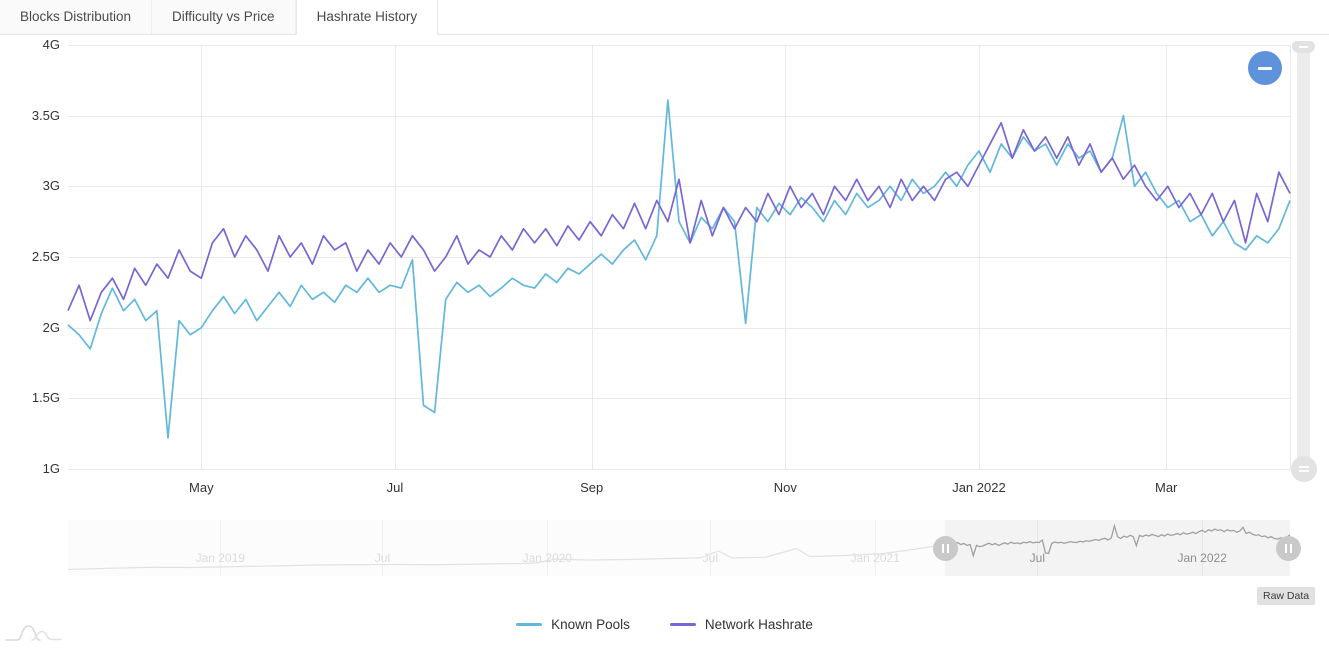 The image size is (1329, 649). Describe the element at coordinates (51, 186) in the screenshot. I see `y-axis-tick-label: 3G` at that location.